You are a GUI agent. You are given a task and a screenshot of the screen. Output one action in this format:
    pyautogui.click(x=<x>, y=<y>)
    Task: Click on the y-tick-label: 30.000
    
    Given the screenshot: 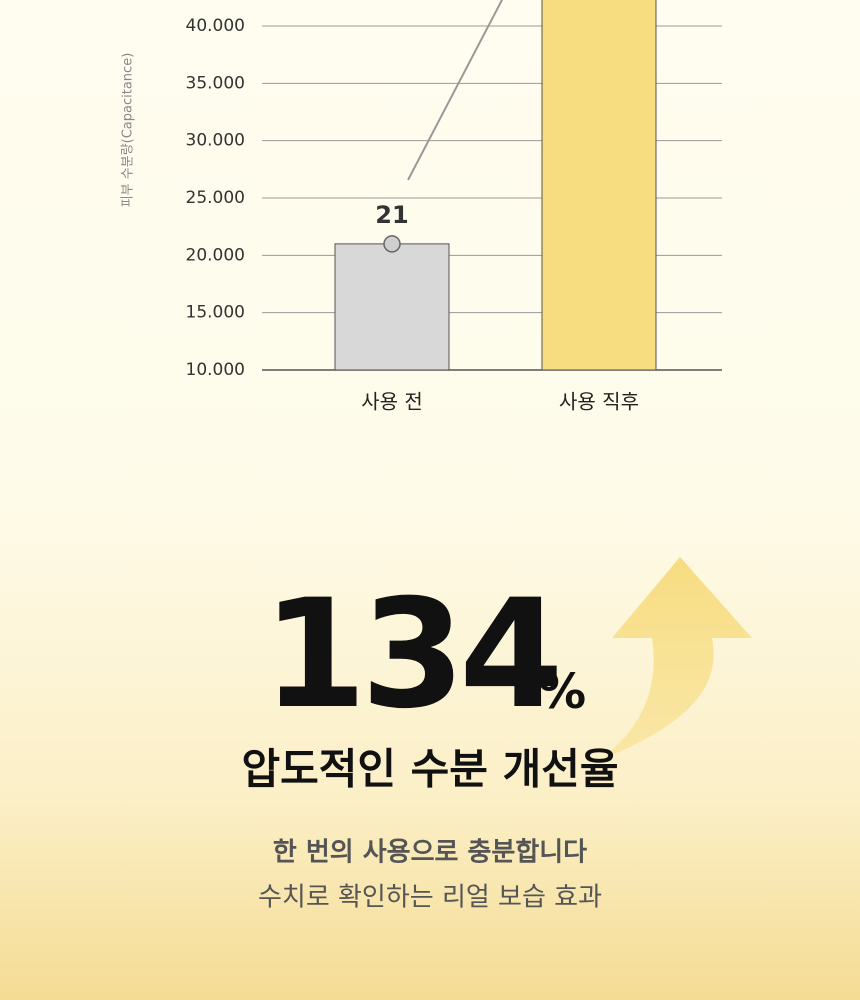 What is the action you would take?
    pyautogui.click(x=215, y=141)
    